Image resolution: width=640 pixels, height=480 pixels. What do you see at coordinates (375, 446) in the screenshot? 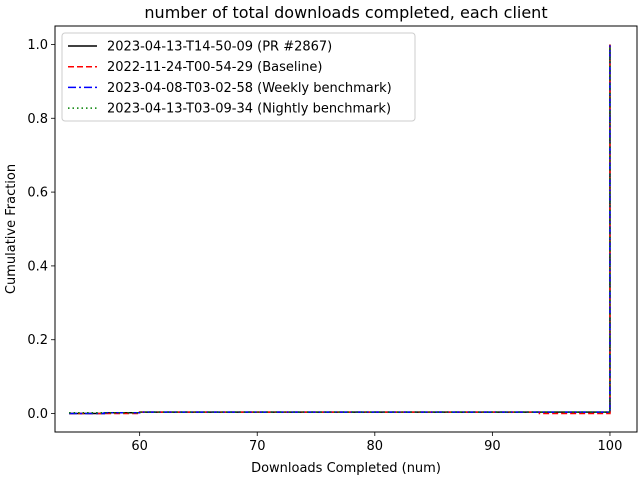
I see `x-tick-label: 80` at bounding box center [375, 446].